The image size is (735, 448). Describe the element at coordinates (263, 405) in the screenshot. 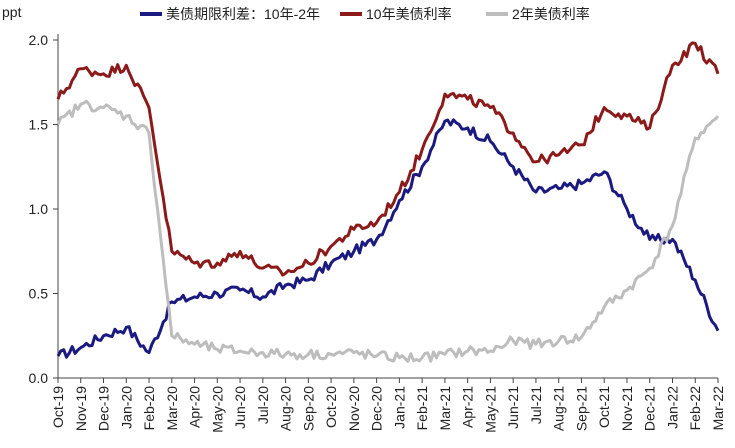

I see `x-tick-label: Jul-20` at that location.